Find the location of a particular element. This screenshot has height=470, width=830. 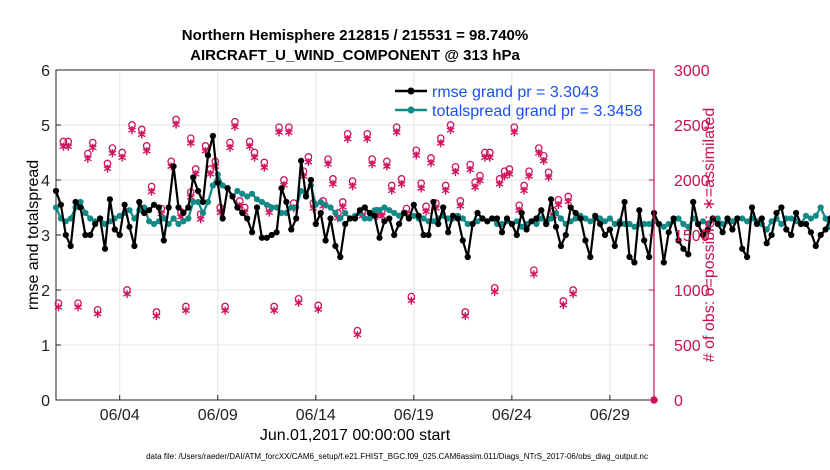

y-tick-label-left: 2 is located at coordinates (45, 291).